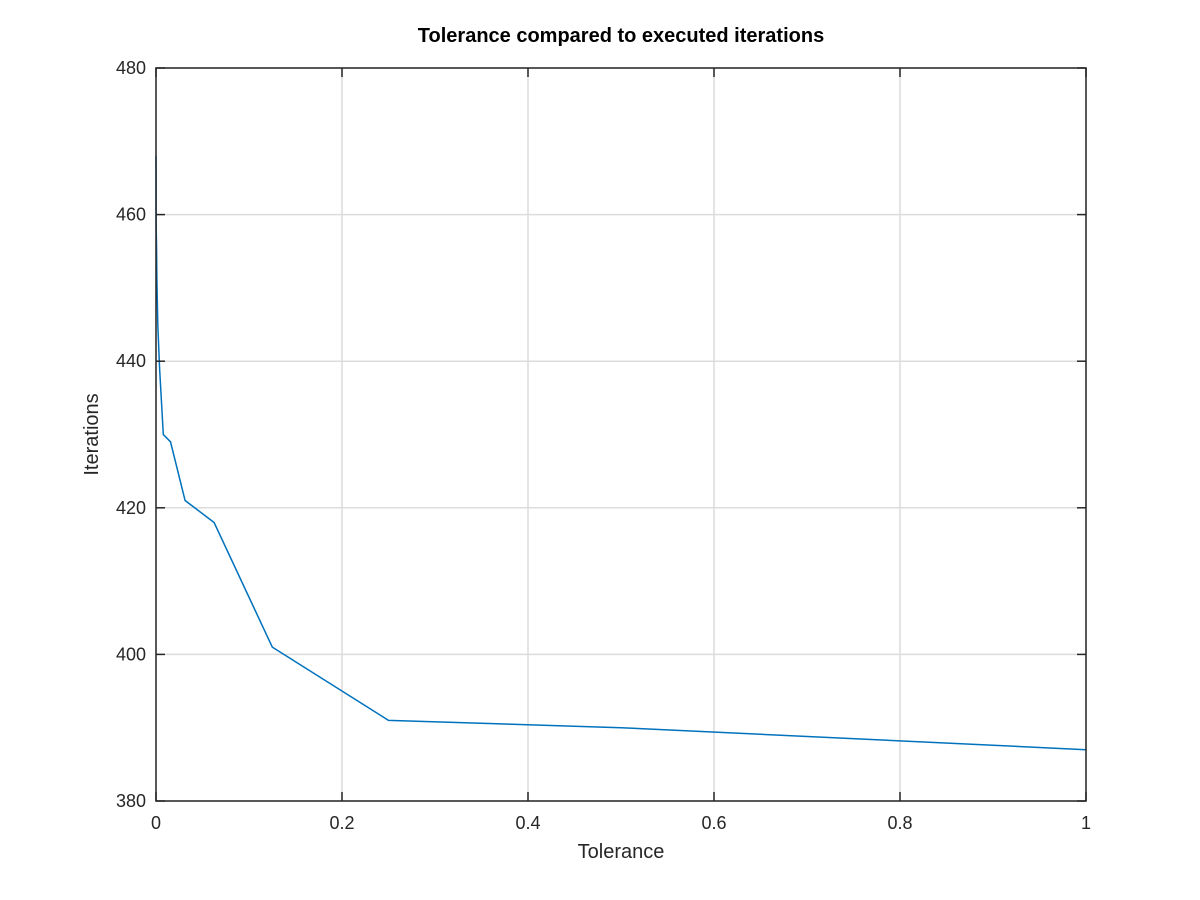 The width and height of the screenshot is (1200, 900). What do you see at coordinates (131, 68) in the screenshot?
I see `y-tick-label: 480` at bounding box center [131, 68].